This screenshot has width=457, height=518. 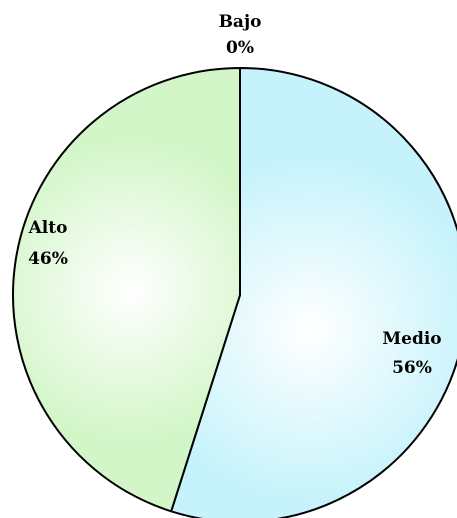 I want to click on slice-label-medio: Medio, so click(x=411, y=339).